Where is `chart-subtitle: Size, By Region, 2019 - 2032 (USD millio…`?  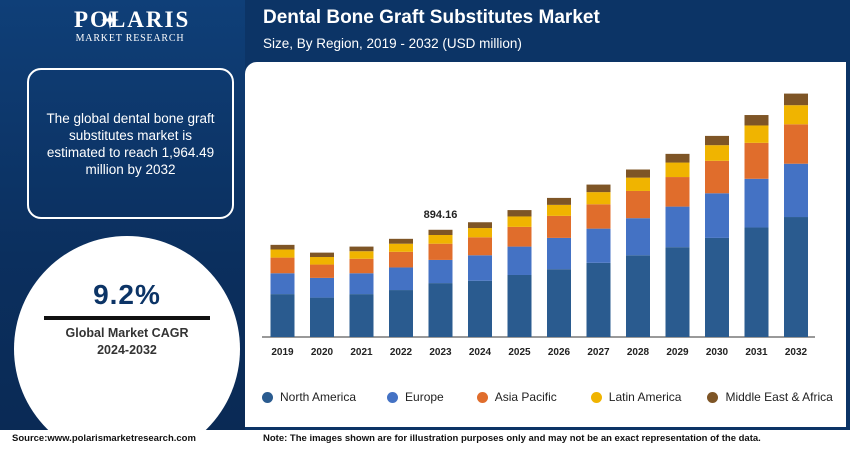
chart-subtitle: Size, By Region, 2019 - 2032 (USD millio… is located at coordinates (392, 43).